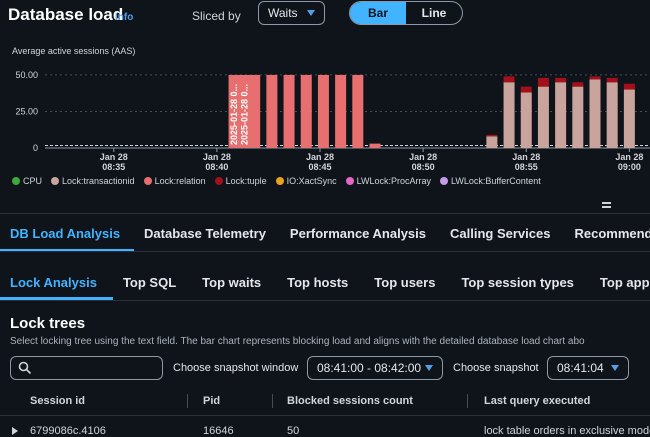 The image size is (650, 437). I want to click on tab-recommendations: Recommenda, so click(612, 233).